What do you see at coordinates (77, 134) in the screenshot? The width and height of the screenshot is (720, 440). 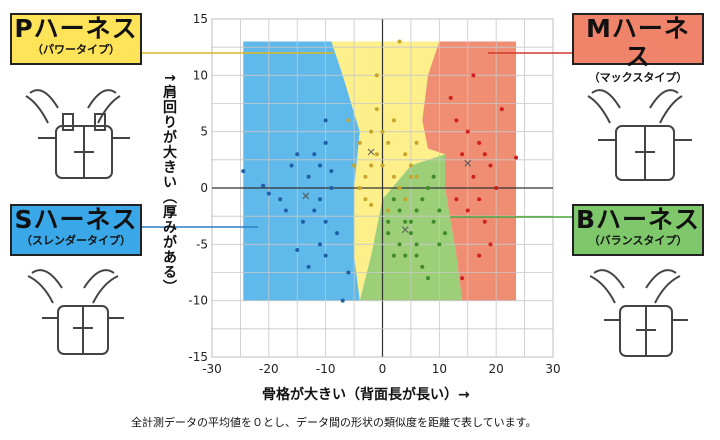 I see `harness-illustration-p` at bounding box center [77, 134].